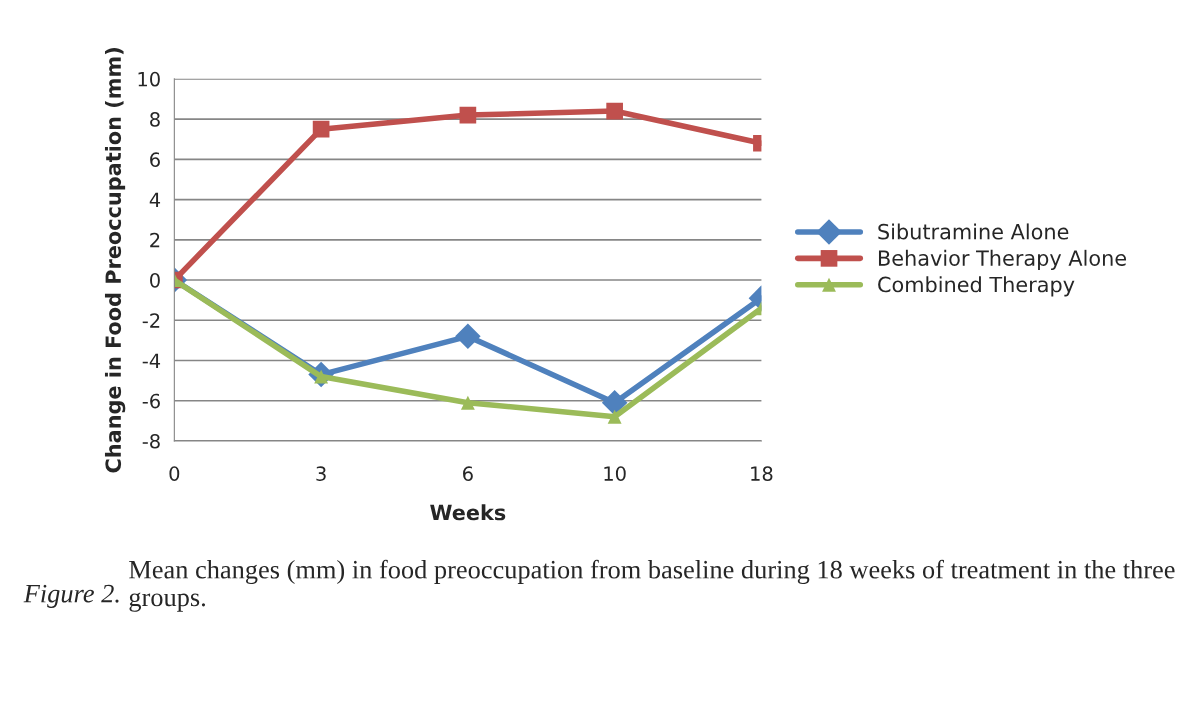 The width and height of the screenshot is (1186, 717). Describe the element at coordinates (155, 119) in the screenshot. I see `y-tick-label: 8` at that location.